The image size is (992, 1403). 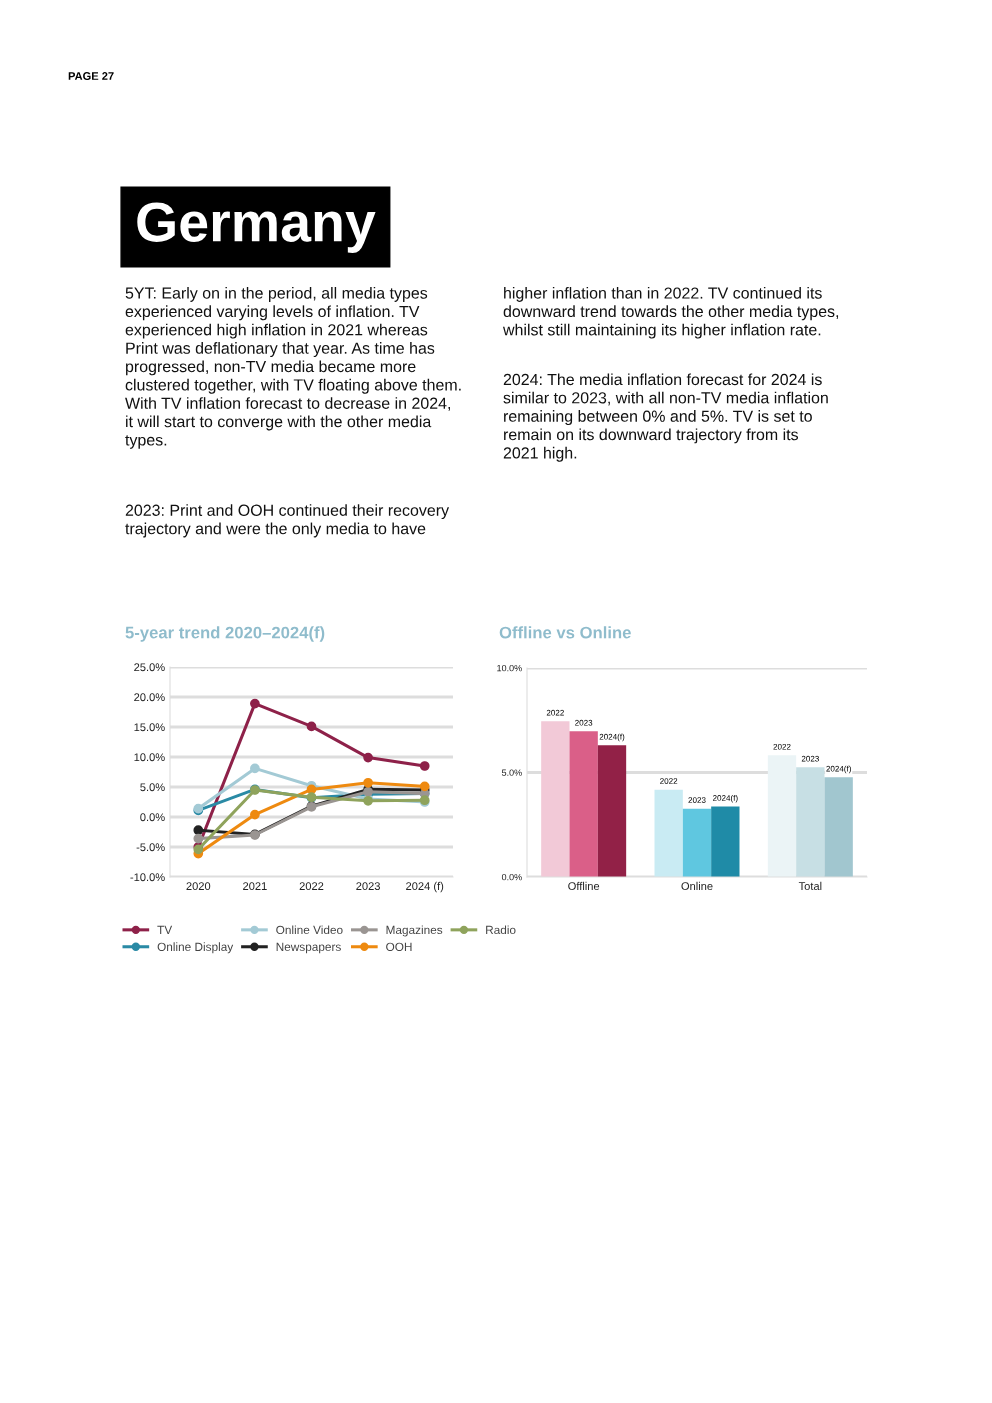 What do you see at coordinates (147, 877) in the screenshot?
I see `y-tick-label: -10.0%` at bounding box center [147, 877].